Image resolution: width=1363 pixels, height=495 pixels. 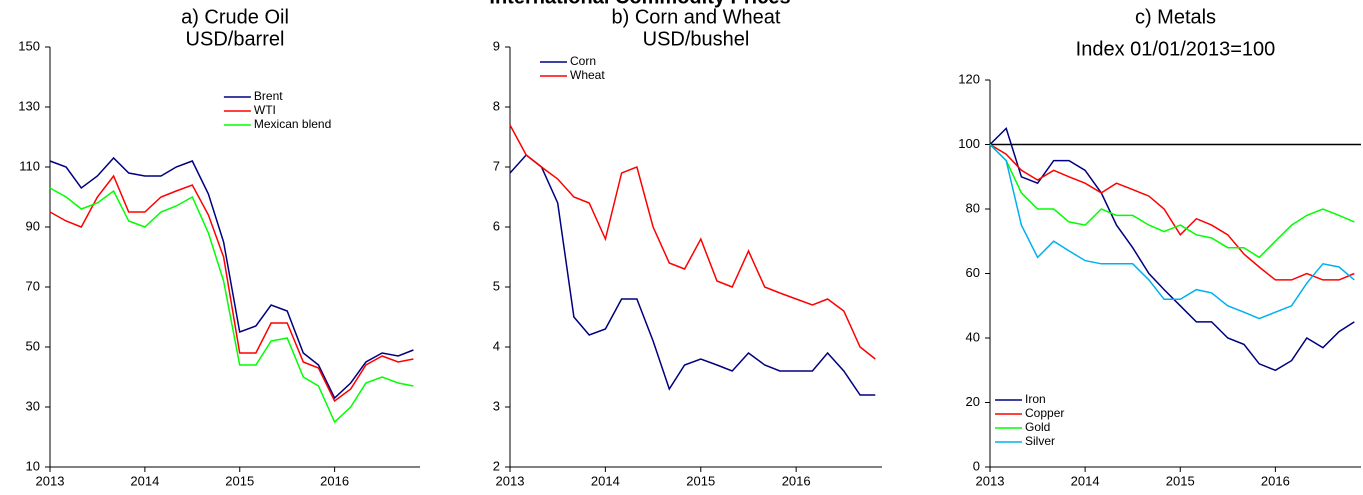 I want to click on legend-label: Gold, so click(x=1037, y=427).